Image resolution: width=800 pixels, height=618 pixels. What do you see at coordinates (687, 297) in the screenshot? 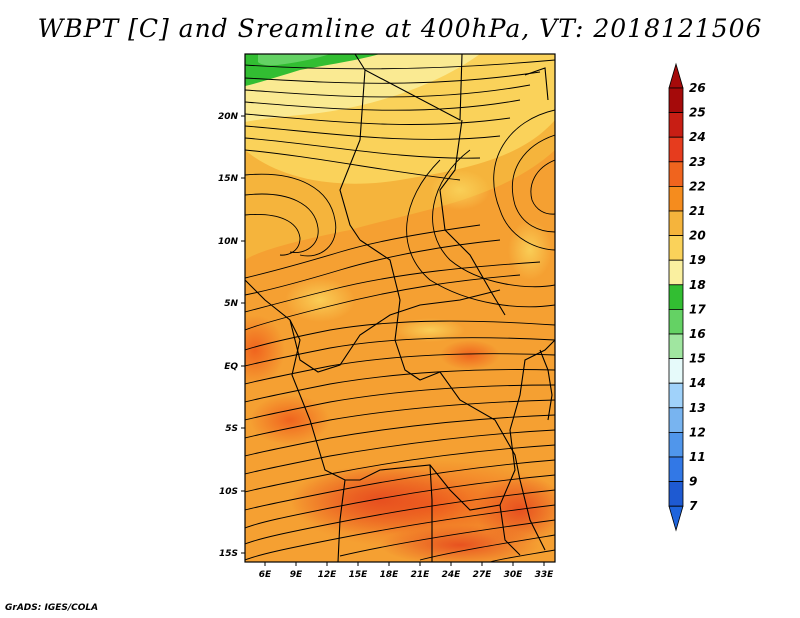
I see `colorbar: 26 25 24 23 22 21 20 19 18 17 16 15 14 13 12 11 9 7` at bounding box center [687, 297].